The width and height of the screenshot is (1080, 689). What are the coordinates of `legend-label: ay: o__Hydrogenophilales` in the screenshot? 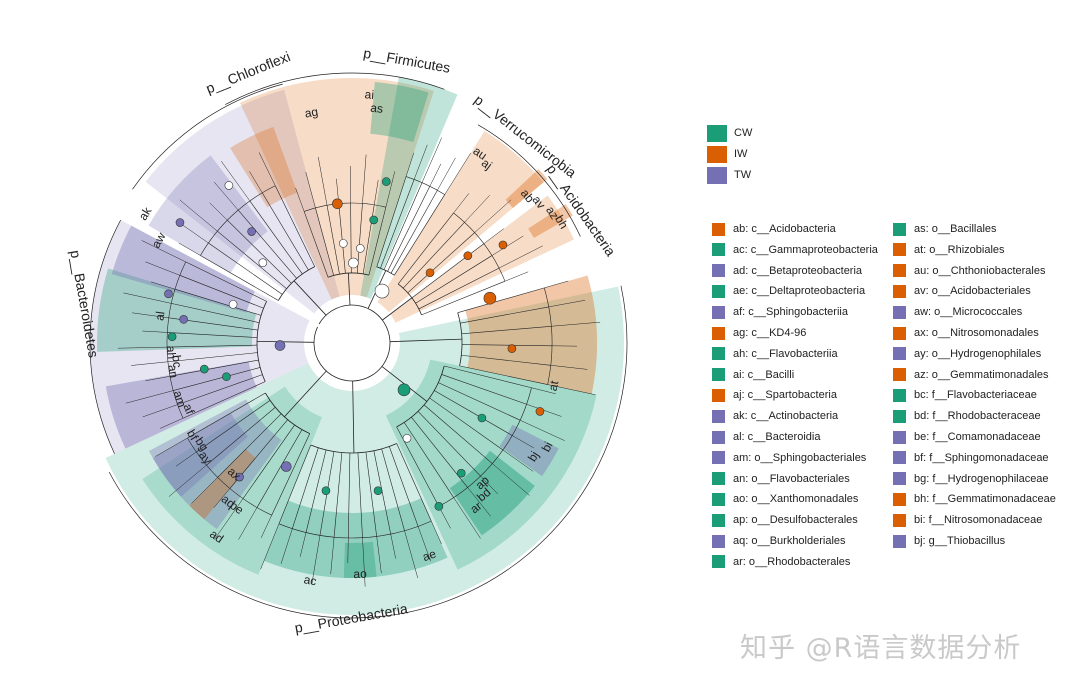 It's located at (978, 353).